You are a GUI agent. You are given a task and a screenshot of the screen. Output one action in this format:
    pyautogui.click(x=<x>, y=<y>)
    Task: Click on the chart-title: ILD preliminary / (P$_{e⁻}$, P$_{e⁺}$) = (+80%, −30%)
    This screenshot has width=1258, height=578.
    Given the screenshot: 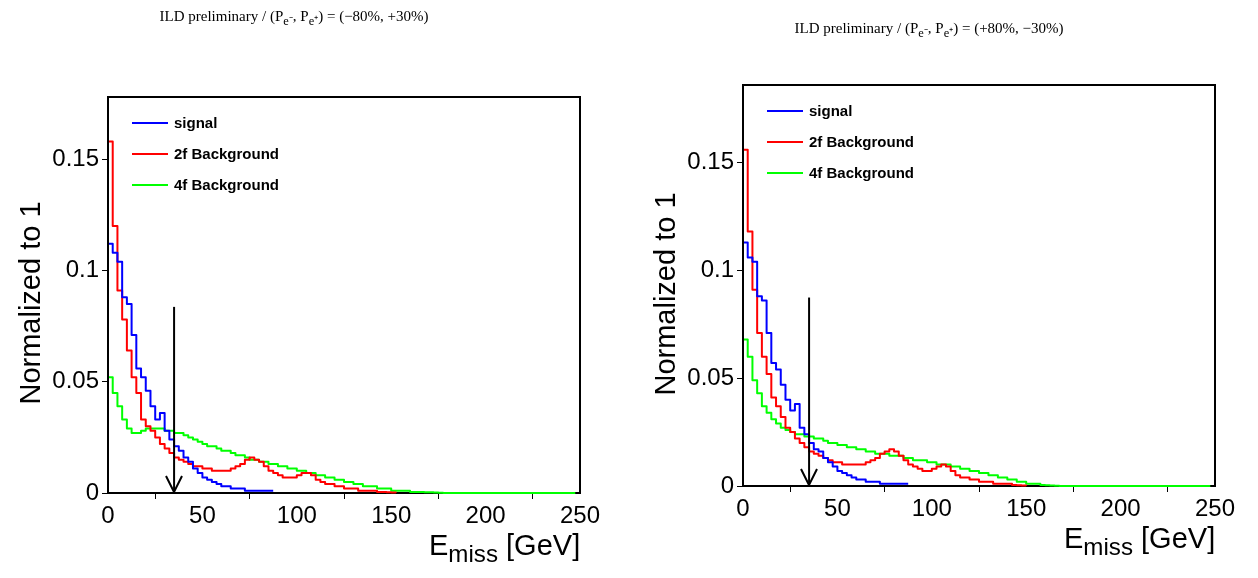 What is the action you would take?
    pyautogui.click(x=929, y=30)
    